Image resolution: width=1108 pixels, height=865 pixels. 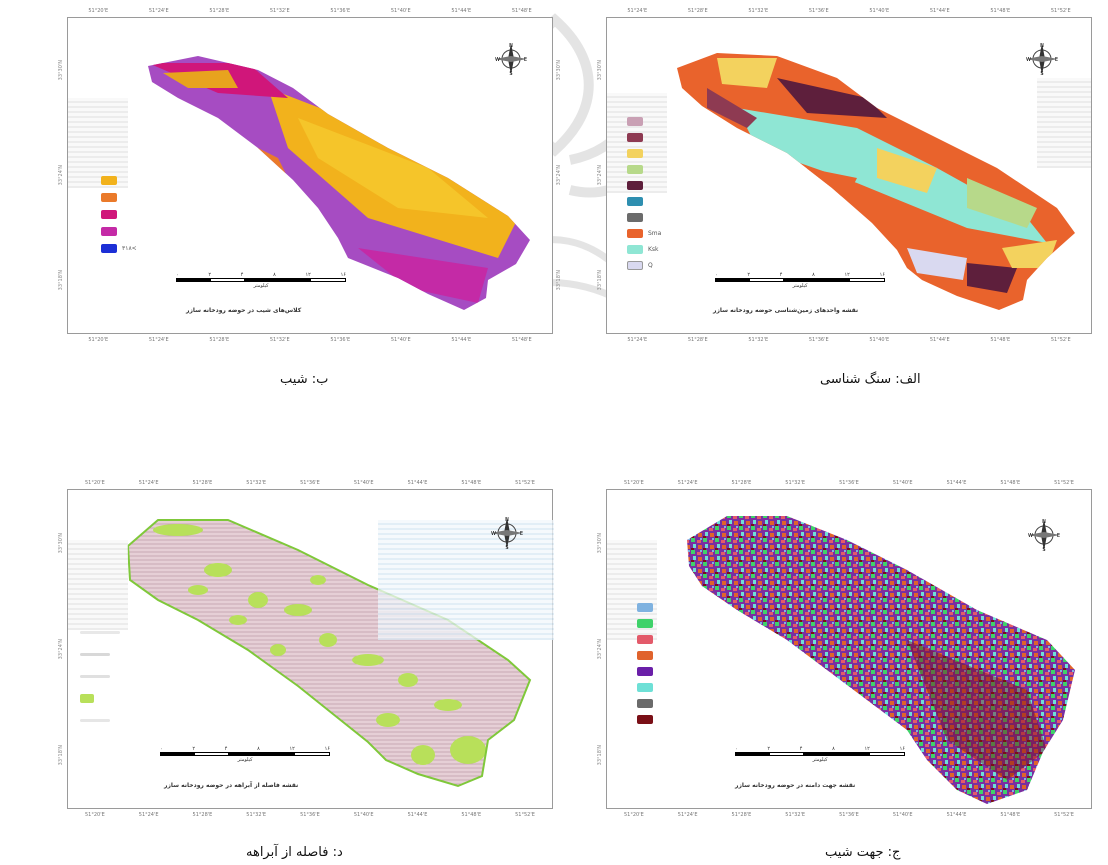 I want to click on right-axis-ticks: 33°30'N 33°24'N 33°18'N, so click(x=559, y=175).